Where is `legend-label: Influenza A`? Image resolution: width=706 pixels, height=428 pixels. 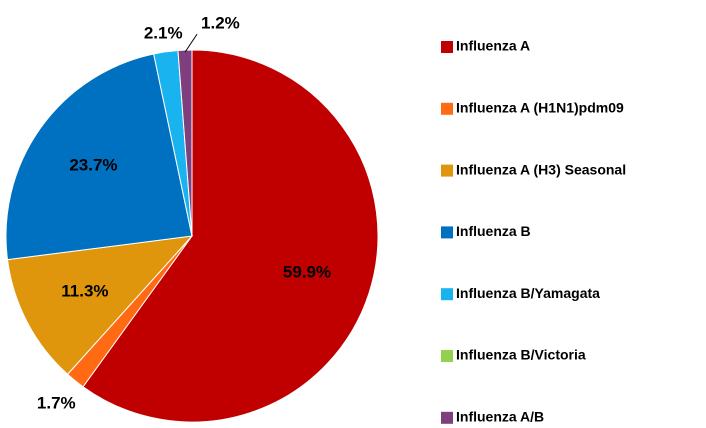
legend-label: Influenza A is located at coordinates (493, 46).